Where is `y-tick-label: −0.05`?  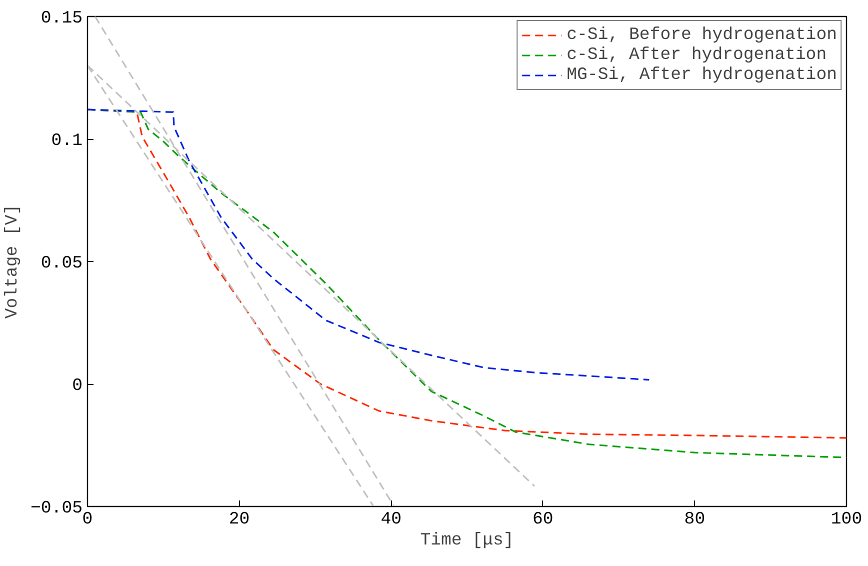
y-tick-label: −0.05 is located at coordinates (56, 509).